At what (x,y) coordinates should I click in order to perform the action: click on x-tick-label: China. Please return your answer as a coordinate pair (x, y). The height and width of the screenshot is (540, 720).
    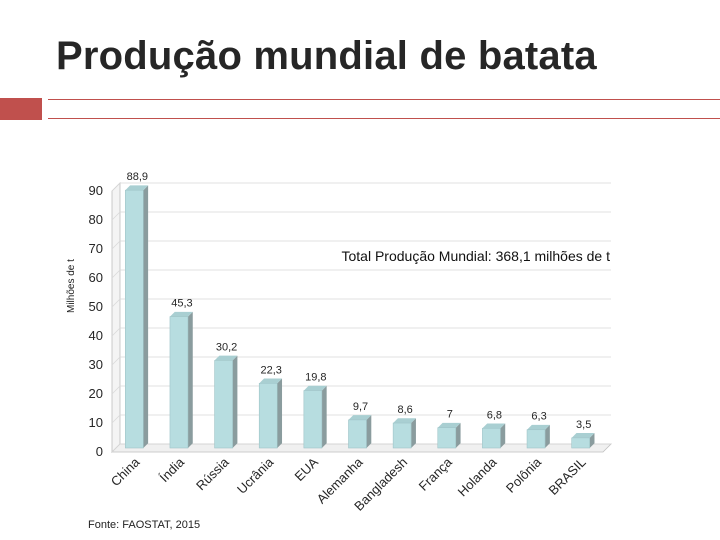
    Looking at the image, I should click on (125, 471).